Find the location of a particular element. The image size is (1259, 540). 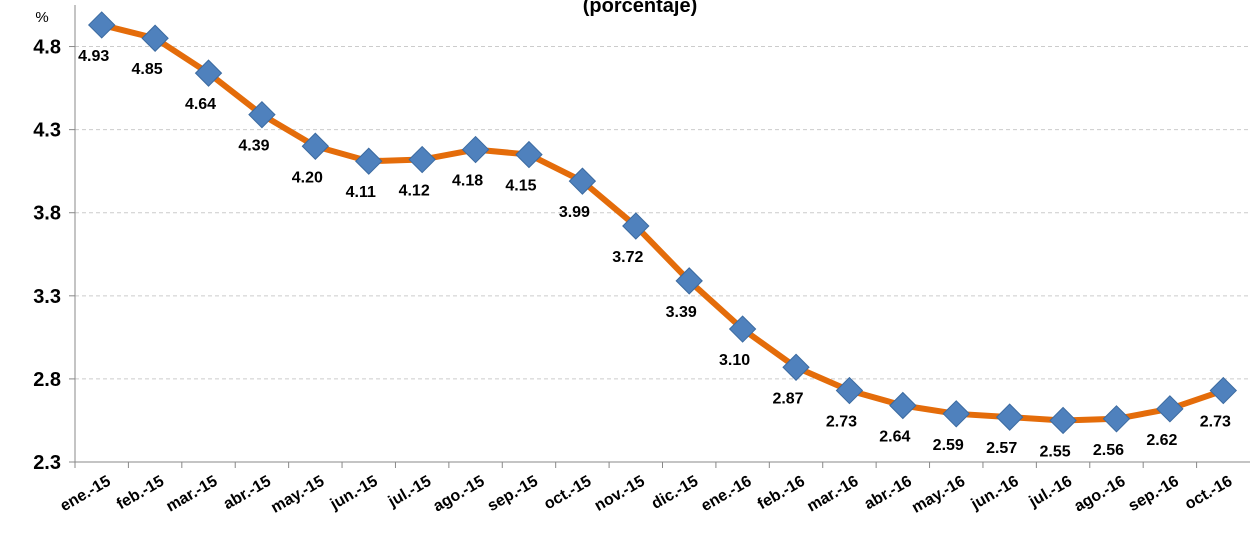

data-label: 3.10 is located at coordinates (734, 360).